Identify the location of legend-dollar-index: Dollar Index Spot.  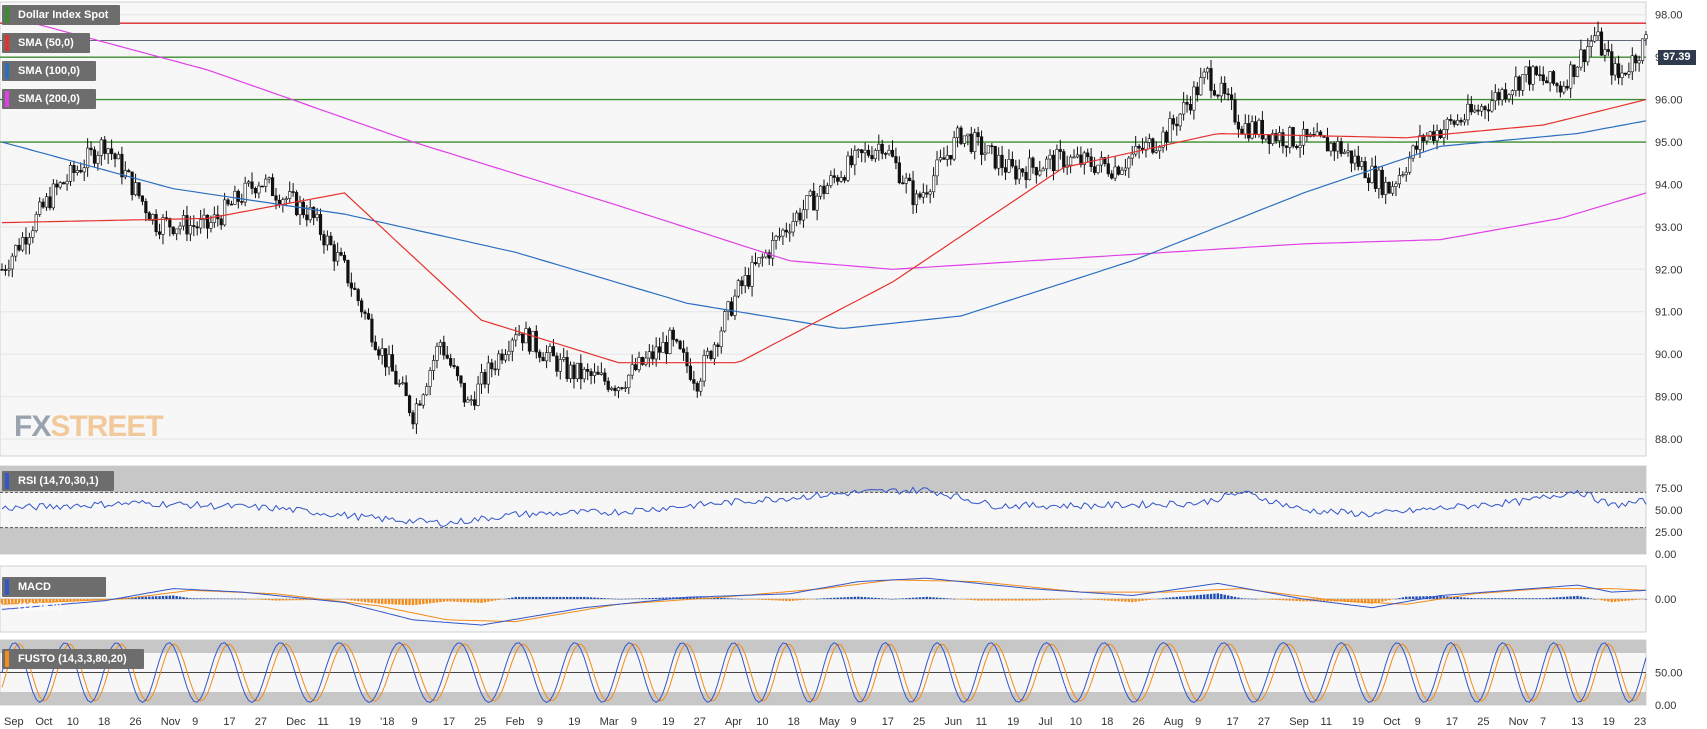
(61, 15).